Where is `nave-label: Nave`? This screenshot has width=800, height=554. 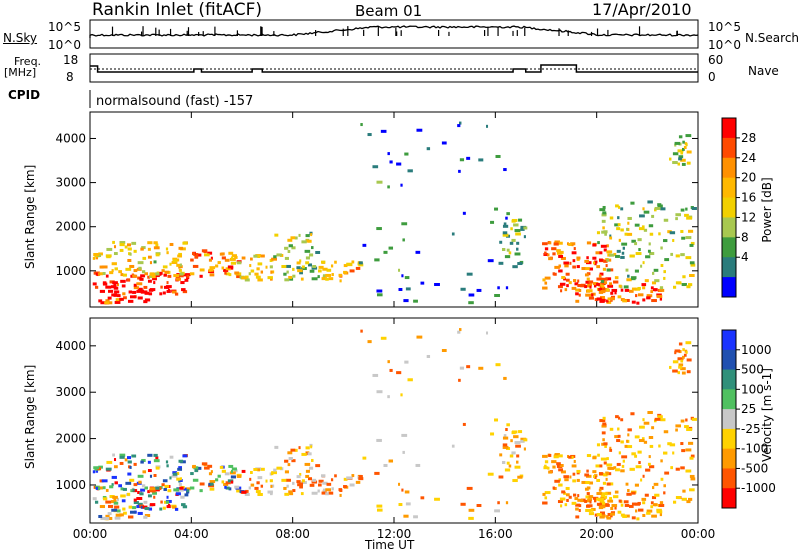
nave-label: Nave is located at coordinates (763, 71).